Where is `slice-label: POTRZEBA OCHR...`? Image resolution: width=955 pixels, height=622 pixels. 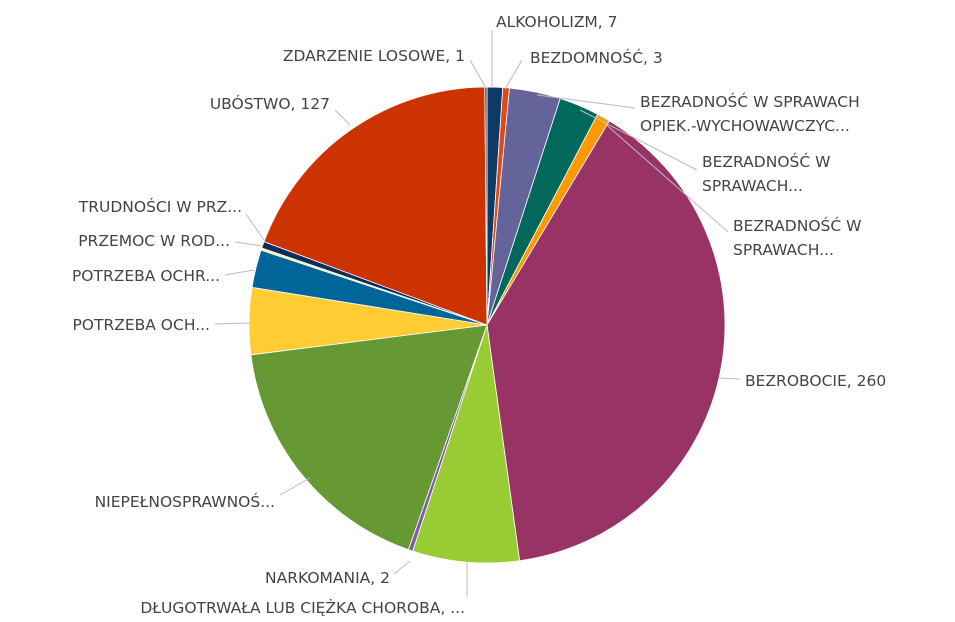
slice-label: POTRZEBA OCHR... is located at coordinates (146, 276).